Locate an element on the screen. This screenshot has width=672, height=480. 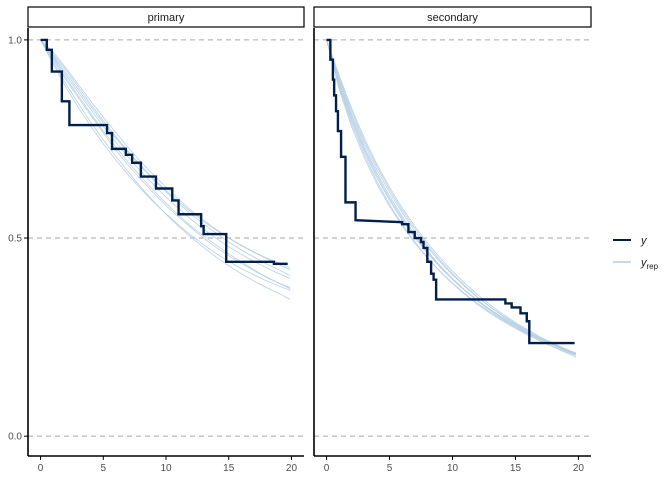
y-ticks: 0.0 0.5 1.0 is located at coordinates (18, 239).